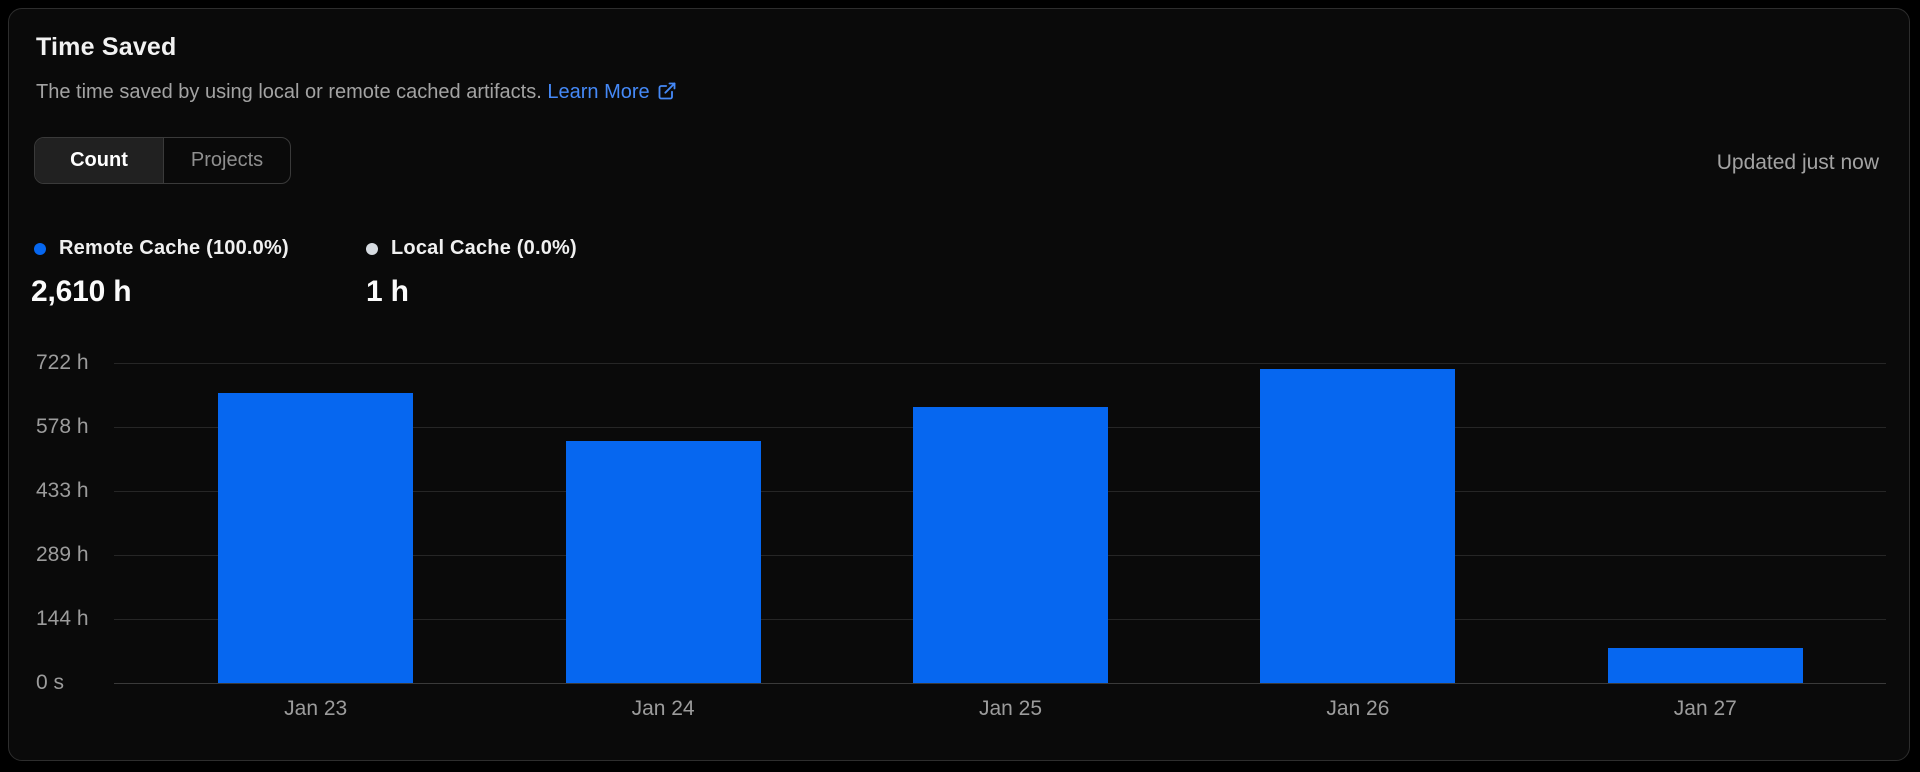  Describe the element at coordinates (62, 426) in the screenshot. I see `y-axis-label: 578 h` at that location.